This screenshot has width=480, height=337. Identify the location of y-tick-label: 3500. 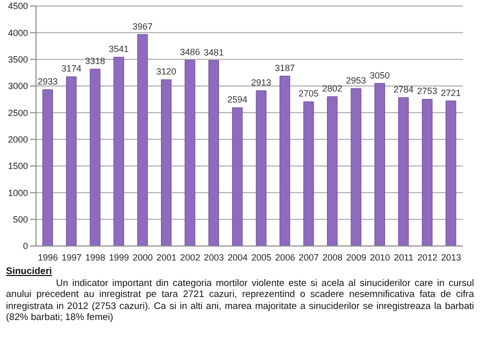
(18, 59).